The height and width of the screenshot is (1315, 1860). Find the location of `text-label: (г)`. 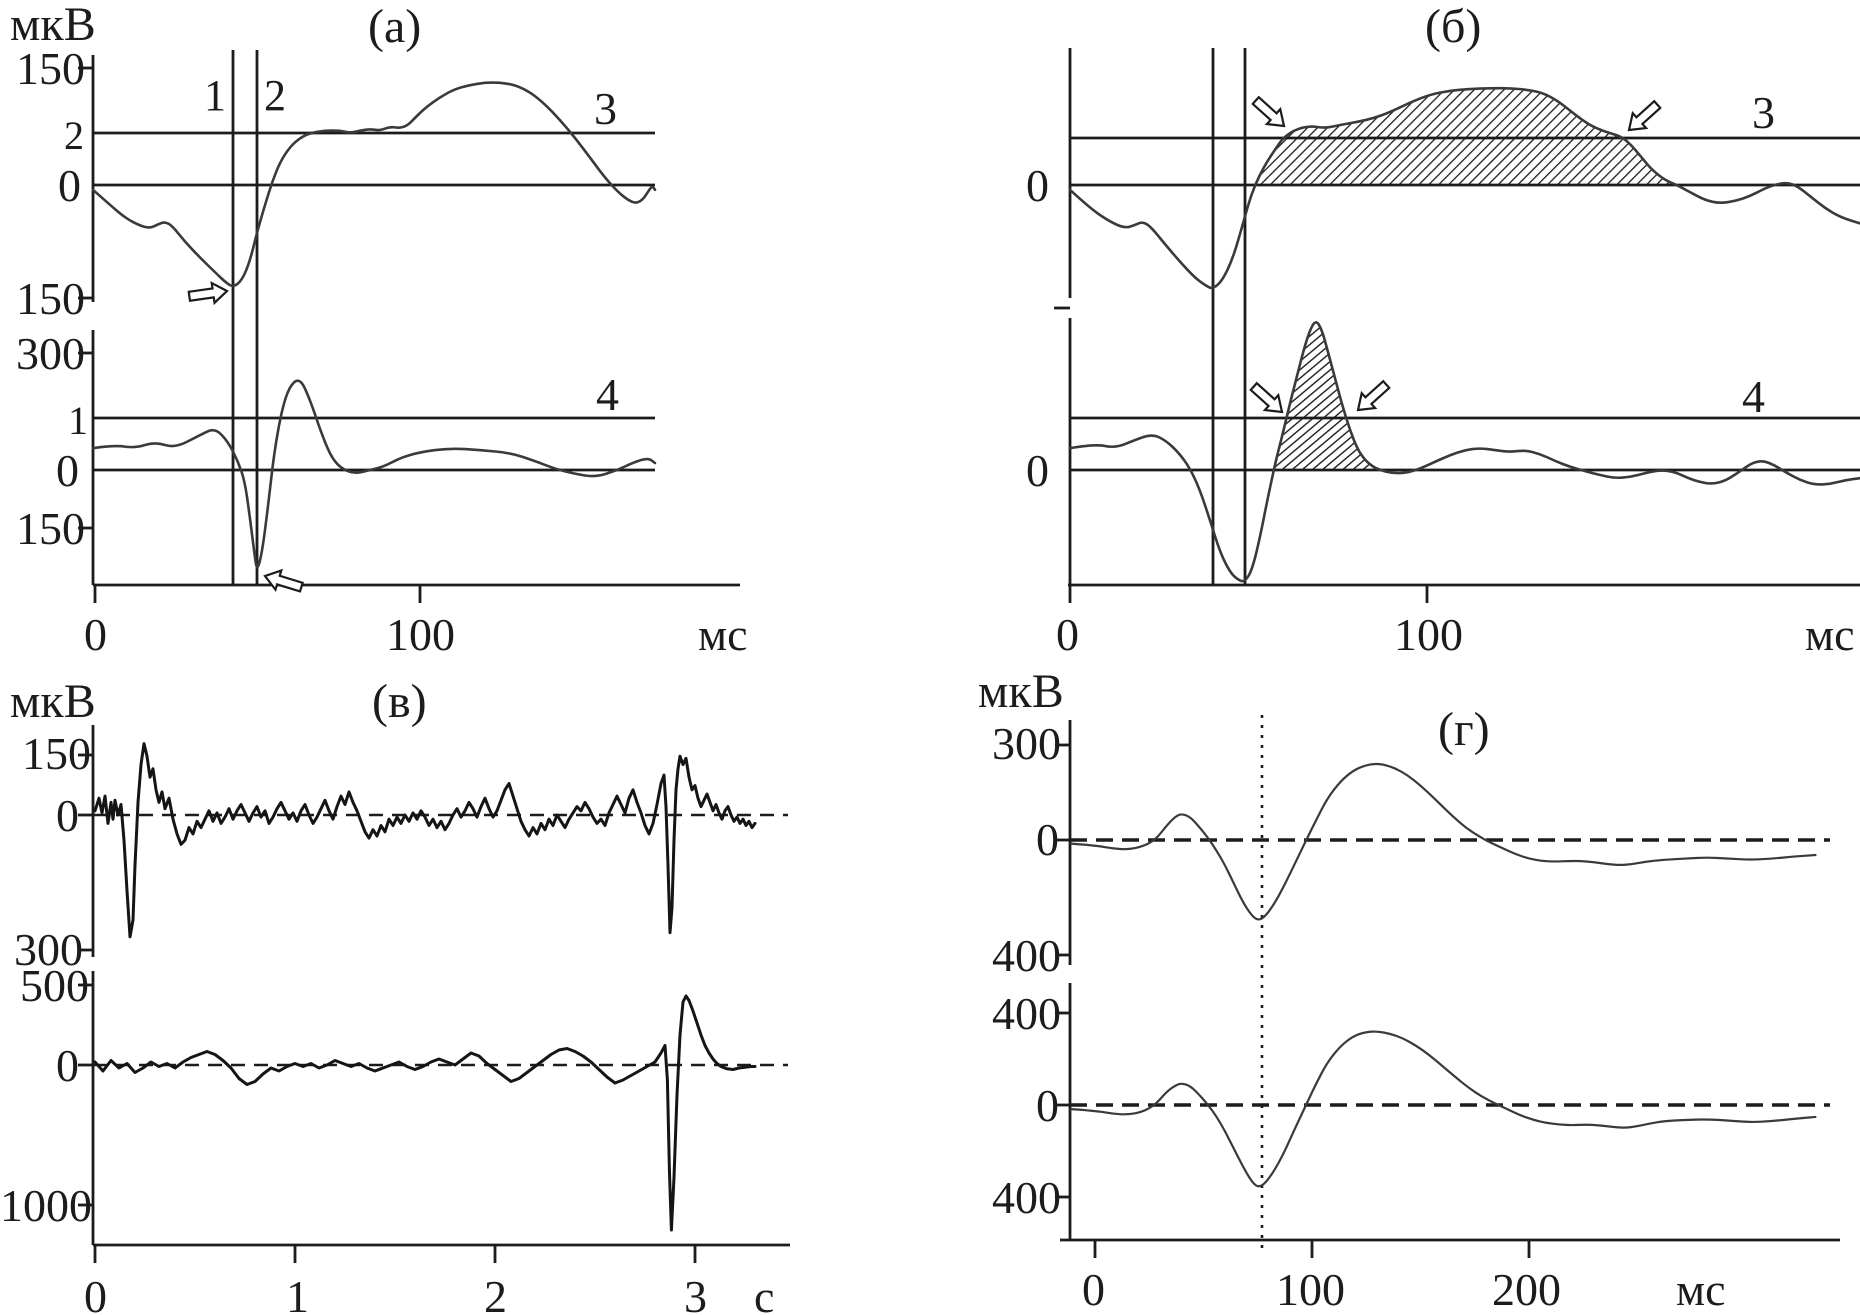

text-label: (г) is located at coordinates (1464, 729).